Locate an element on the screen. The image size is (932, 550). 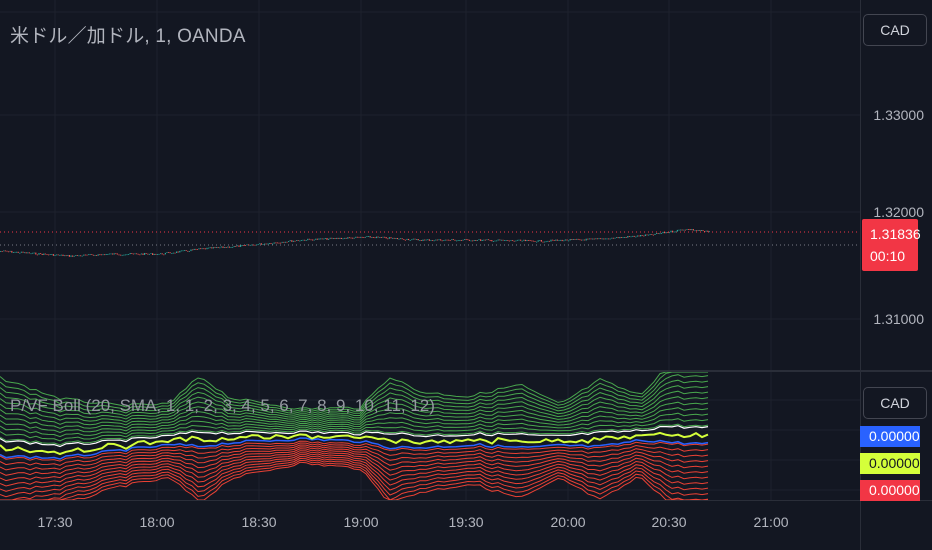
time-axis-border is located at coordinates (466, 500).